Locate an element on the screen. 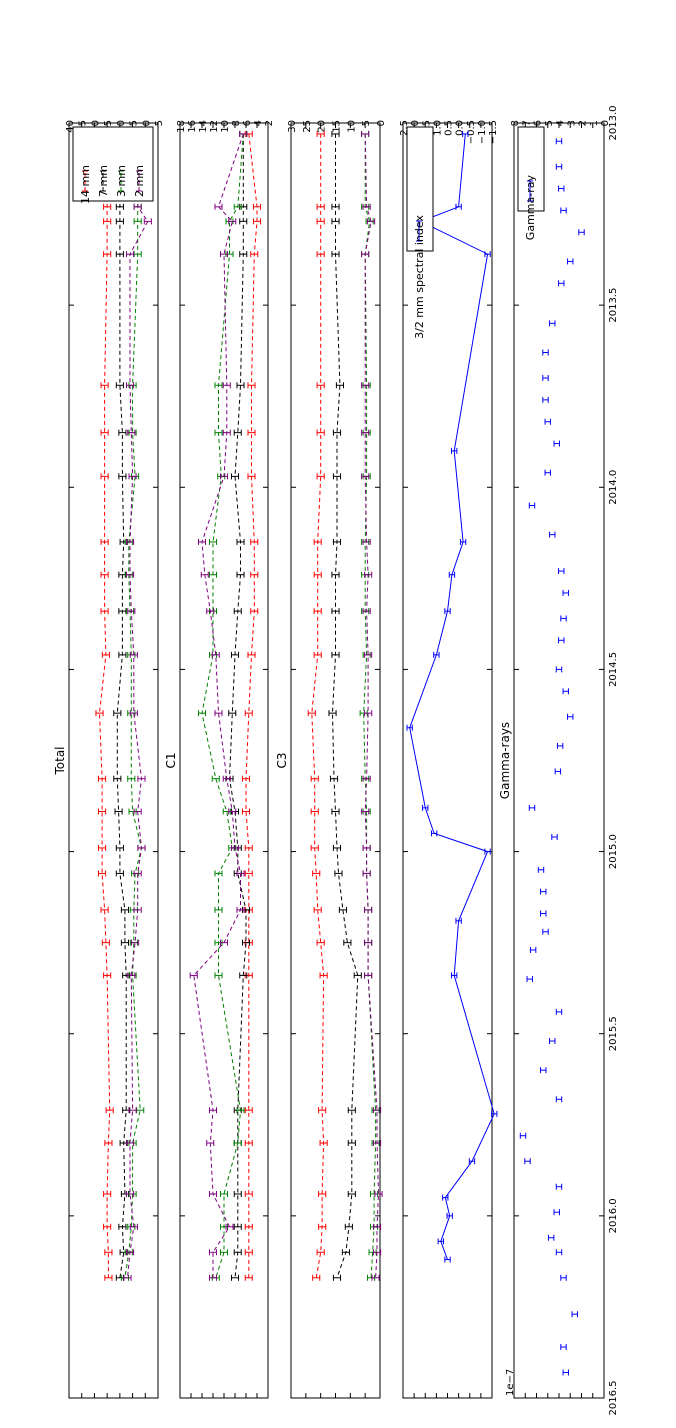  legend-label: 2 mm is located at coordinates (139, 181).